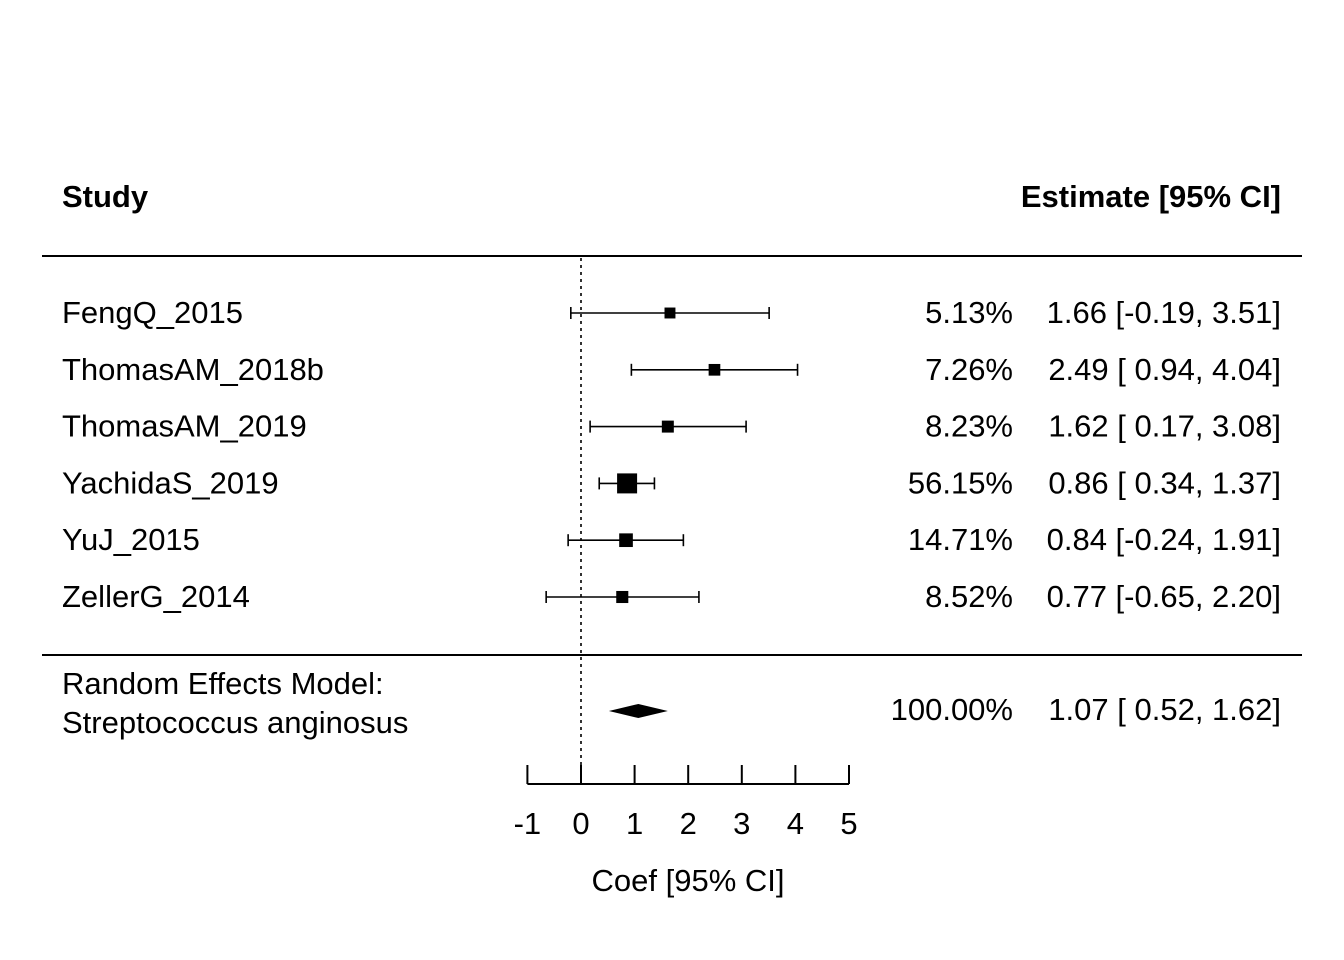  Describe the element at coordinates (671, 482) in the screenshot. I see `study-row: YachidaS_2019 56.15% 0.86 [ 0.34, 1.37]` at that location.